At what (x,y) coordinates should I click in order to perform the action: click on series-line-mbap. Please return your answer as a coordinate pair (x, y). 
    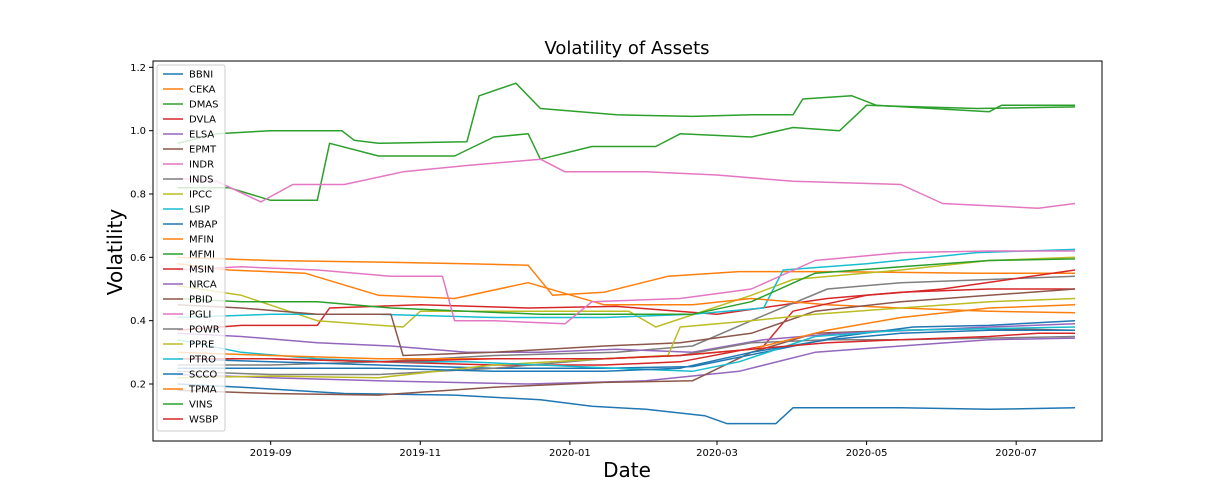
    Looking at the image, I should click on (626, 344).